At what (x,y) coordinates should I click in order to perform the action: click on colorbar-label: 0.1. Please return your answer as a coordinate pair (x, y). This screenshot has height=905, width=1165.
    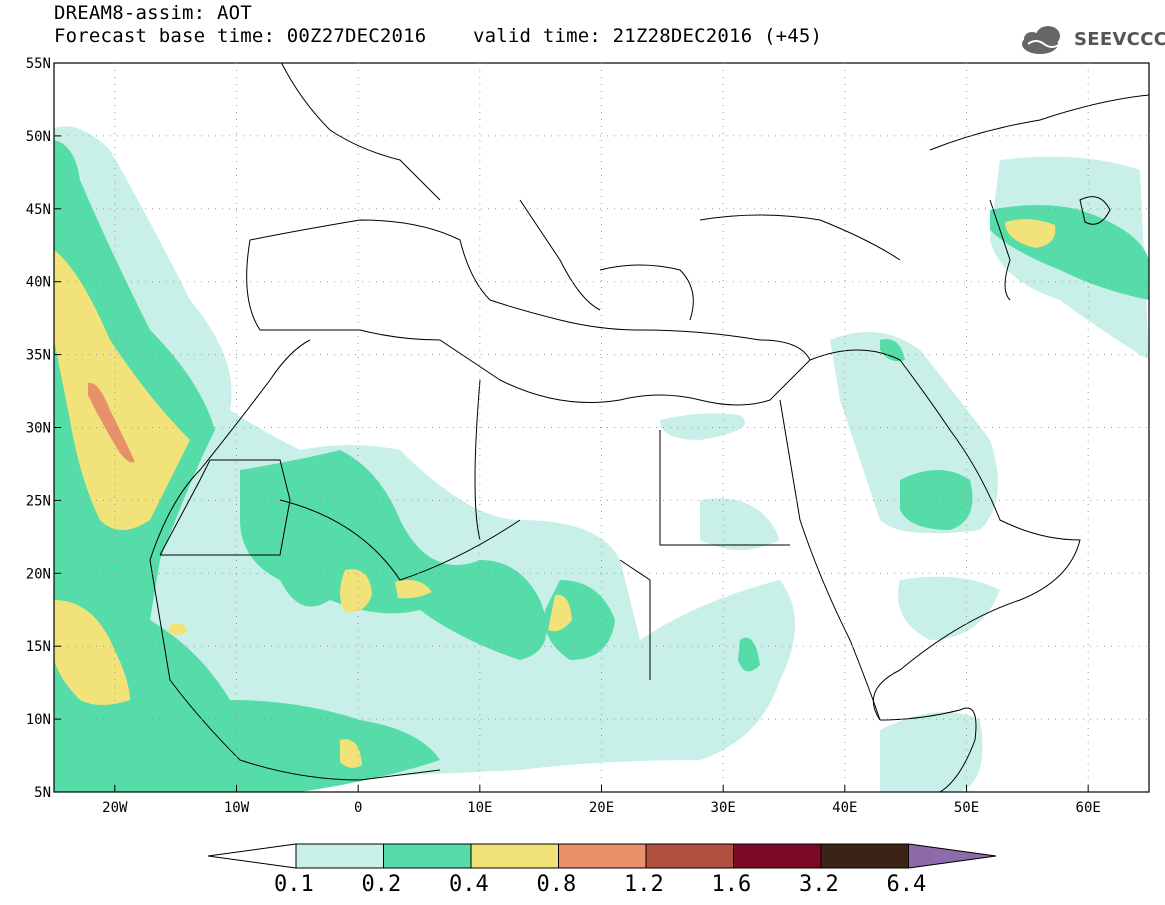
    Looking at the image, I should click on (294, 884).